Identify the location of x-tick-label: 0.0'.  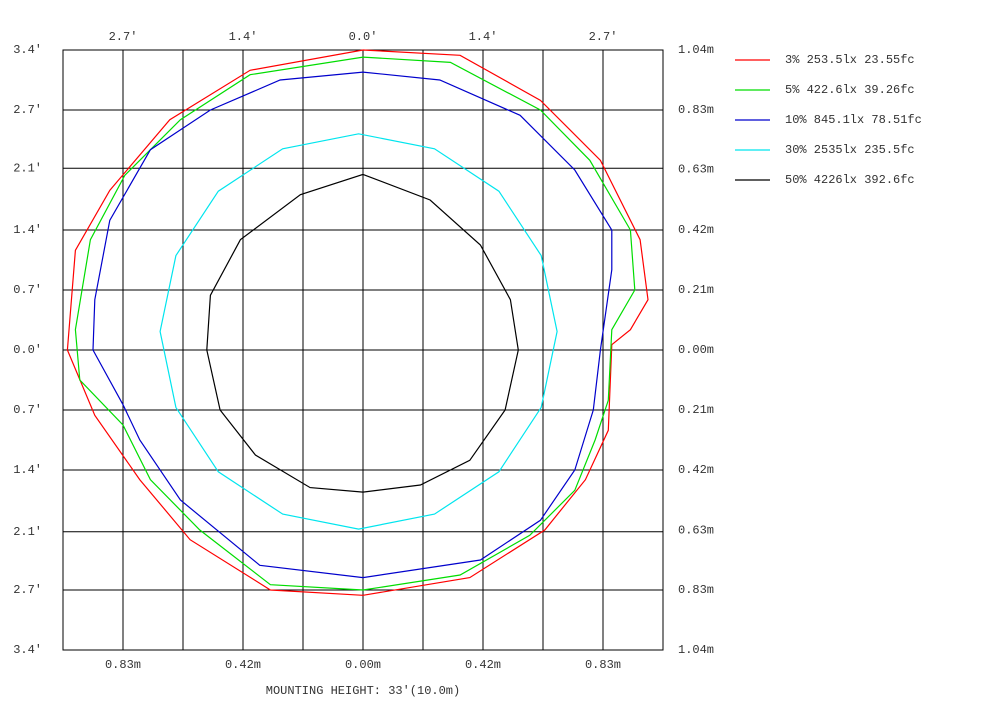
(363, 37).